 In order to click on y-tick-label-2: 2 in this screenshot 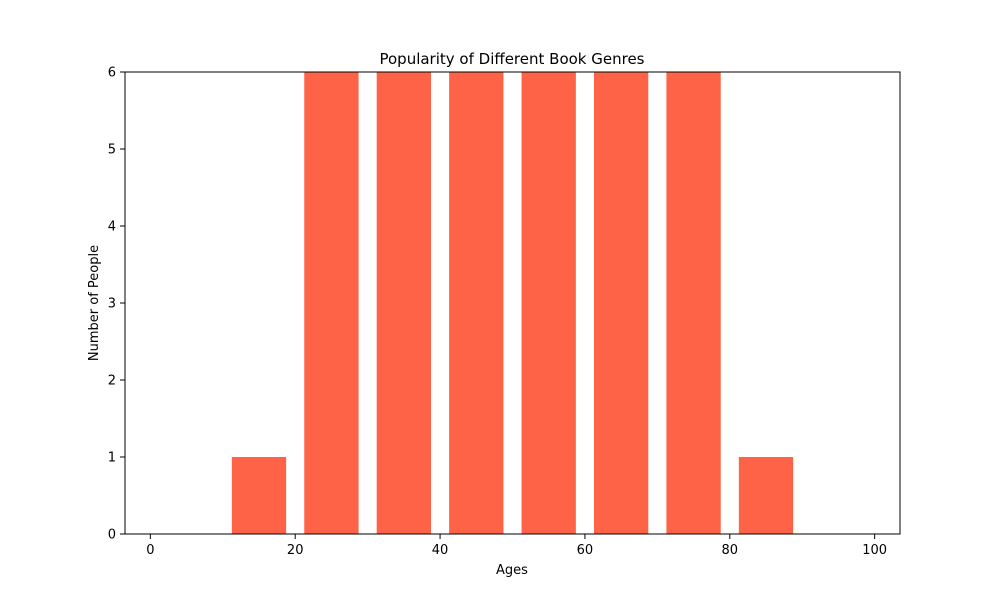, I will do `click(112, 381)`.